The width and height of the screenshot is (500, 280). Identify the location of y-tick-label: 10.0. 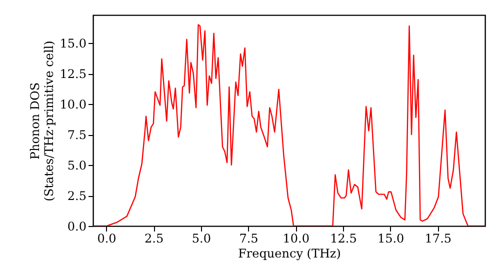
(73, 105).